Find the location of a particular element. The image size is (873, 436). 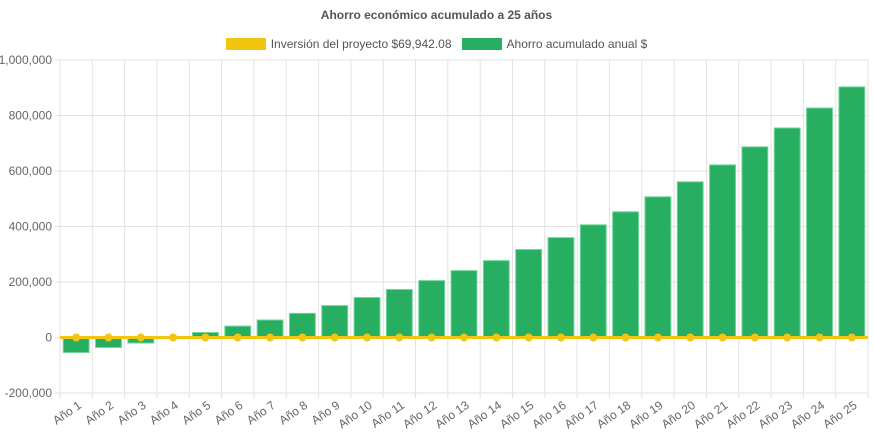

x-tick-label: Año 24 is located at coordinates (807, 414).